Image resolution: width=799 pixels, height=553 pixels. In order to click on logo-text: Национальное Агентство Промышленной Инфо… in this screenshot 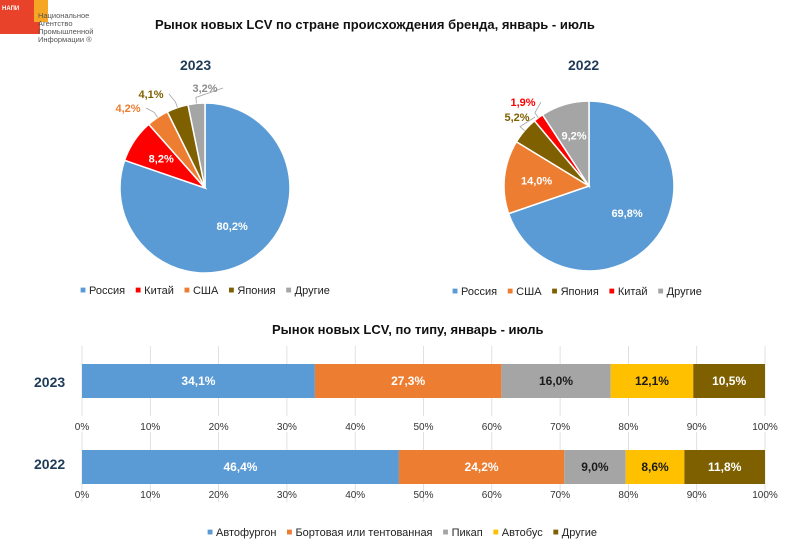, I will do `click(66, 28)`.